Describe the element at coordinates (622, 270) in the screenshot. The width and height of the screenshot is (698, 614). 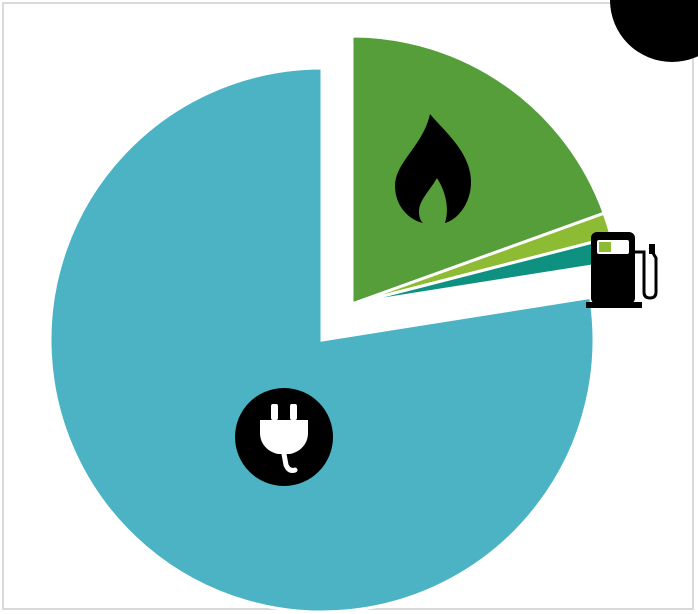
I see `fuel-pump-icon` at that location.